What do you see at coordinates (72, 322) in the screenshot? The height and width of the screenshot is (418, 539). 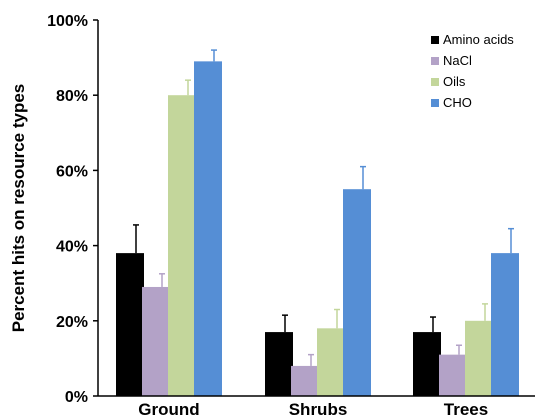 I see `y-tick-label: 20%` at bounding box center [72, 322].